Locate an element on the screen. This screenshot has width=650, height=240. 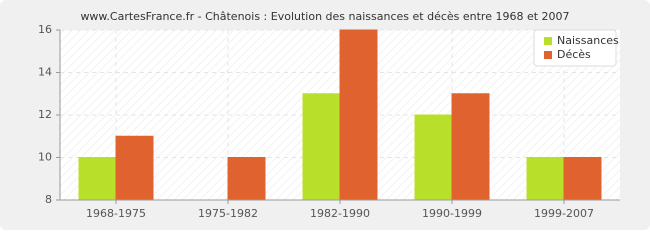
x-tick-label: 1999-2007 is located at coordinates (564, 213).